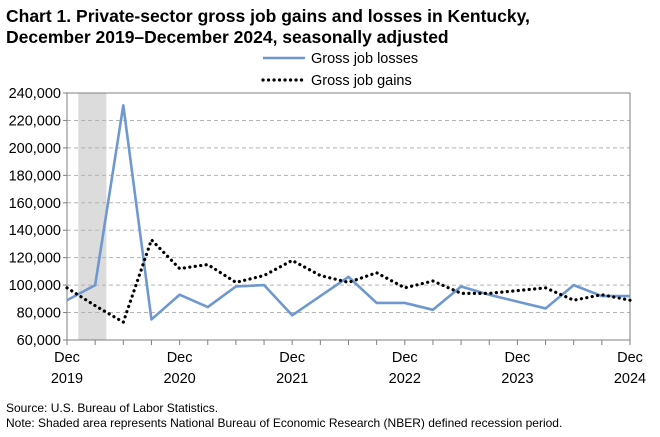  What do you see at coordinates (35, 286) in the screenshot?
I see `y-tick-label: 100,000` at bounding box center [35, 286].